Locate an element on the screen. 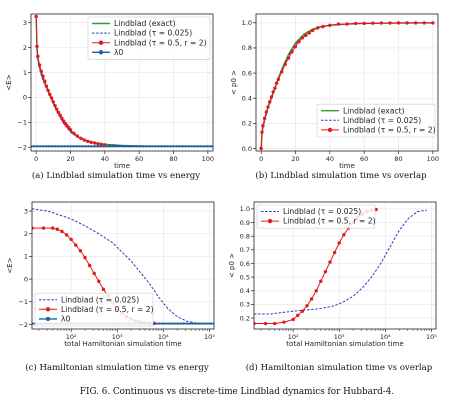 This screenshot has width=474, height=402. panel-caption: (b) Lindblad simulation time vs overlap is located at coordinates (341, 175).